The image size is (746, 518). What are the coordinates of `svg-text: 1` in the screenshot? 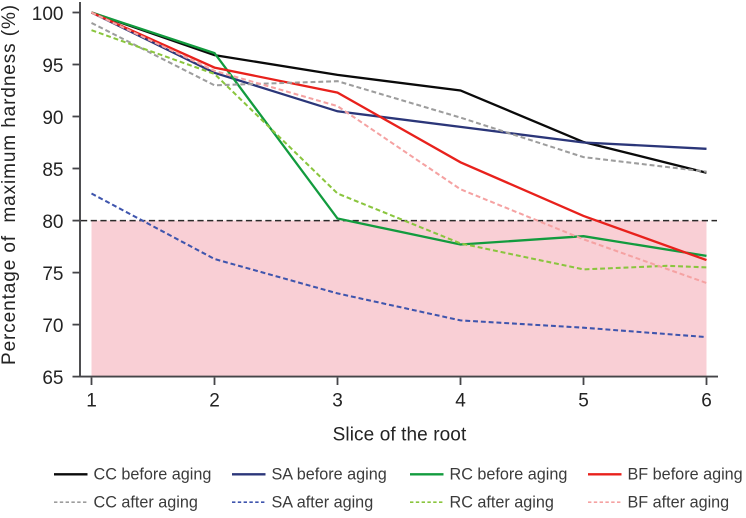 It's located at (91, 401).